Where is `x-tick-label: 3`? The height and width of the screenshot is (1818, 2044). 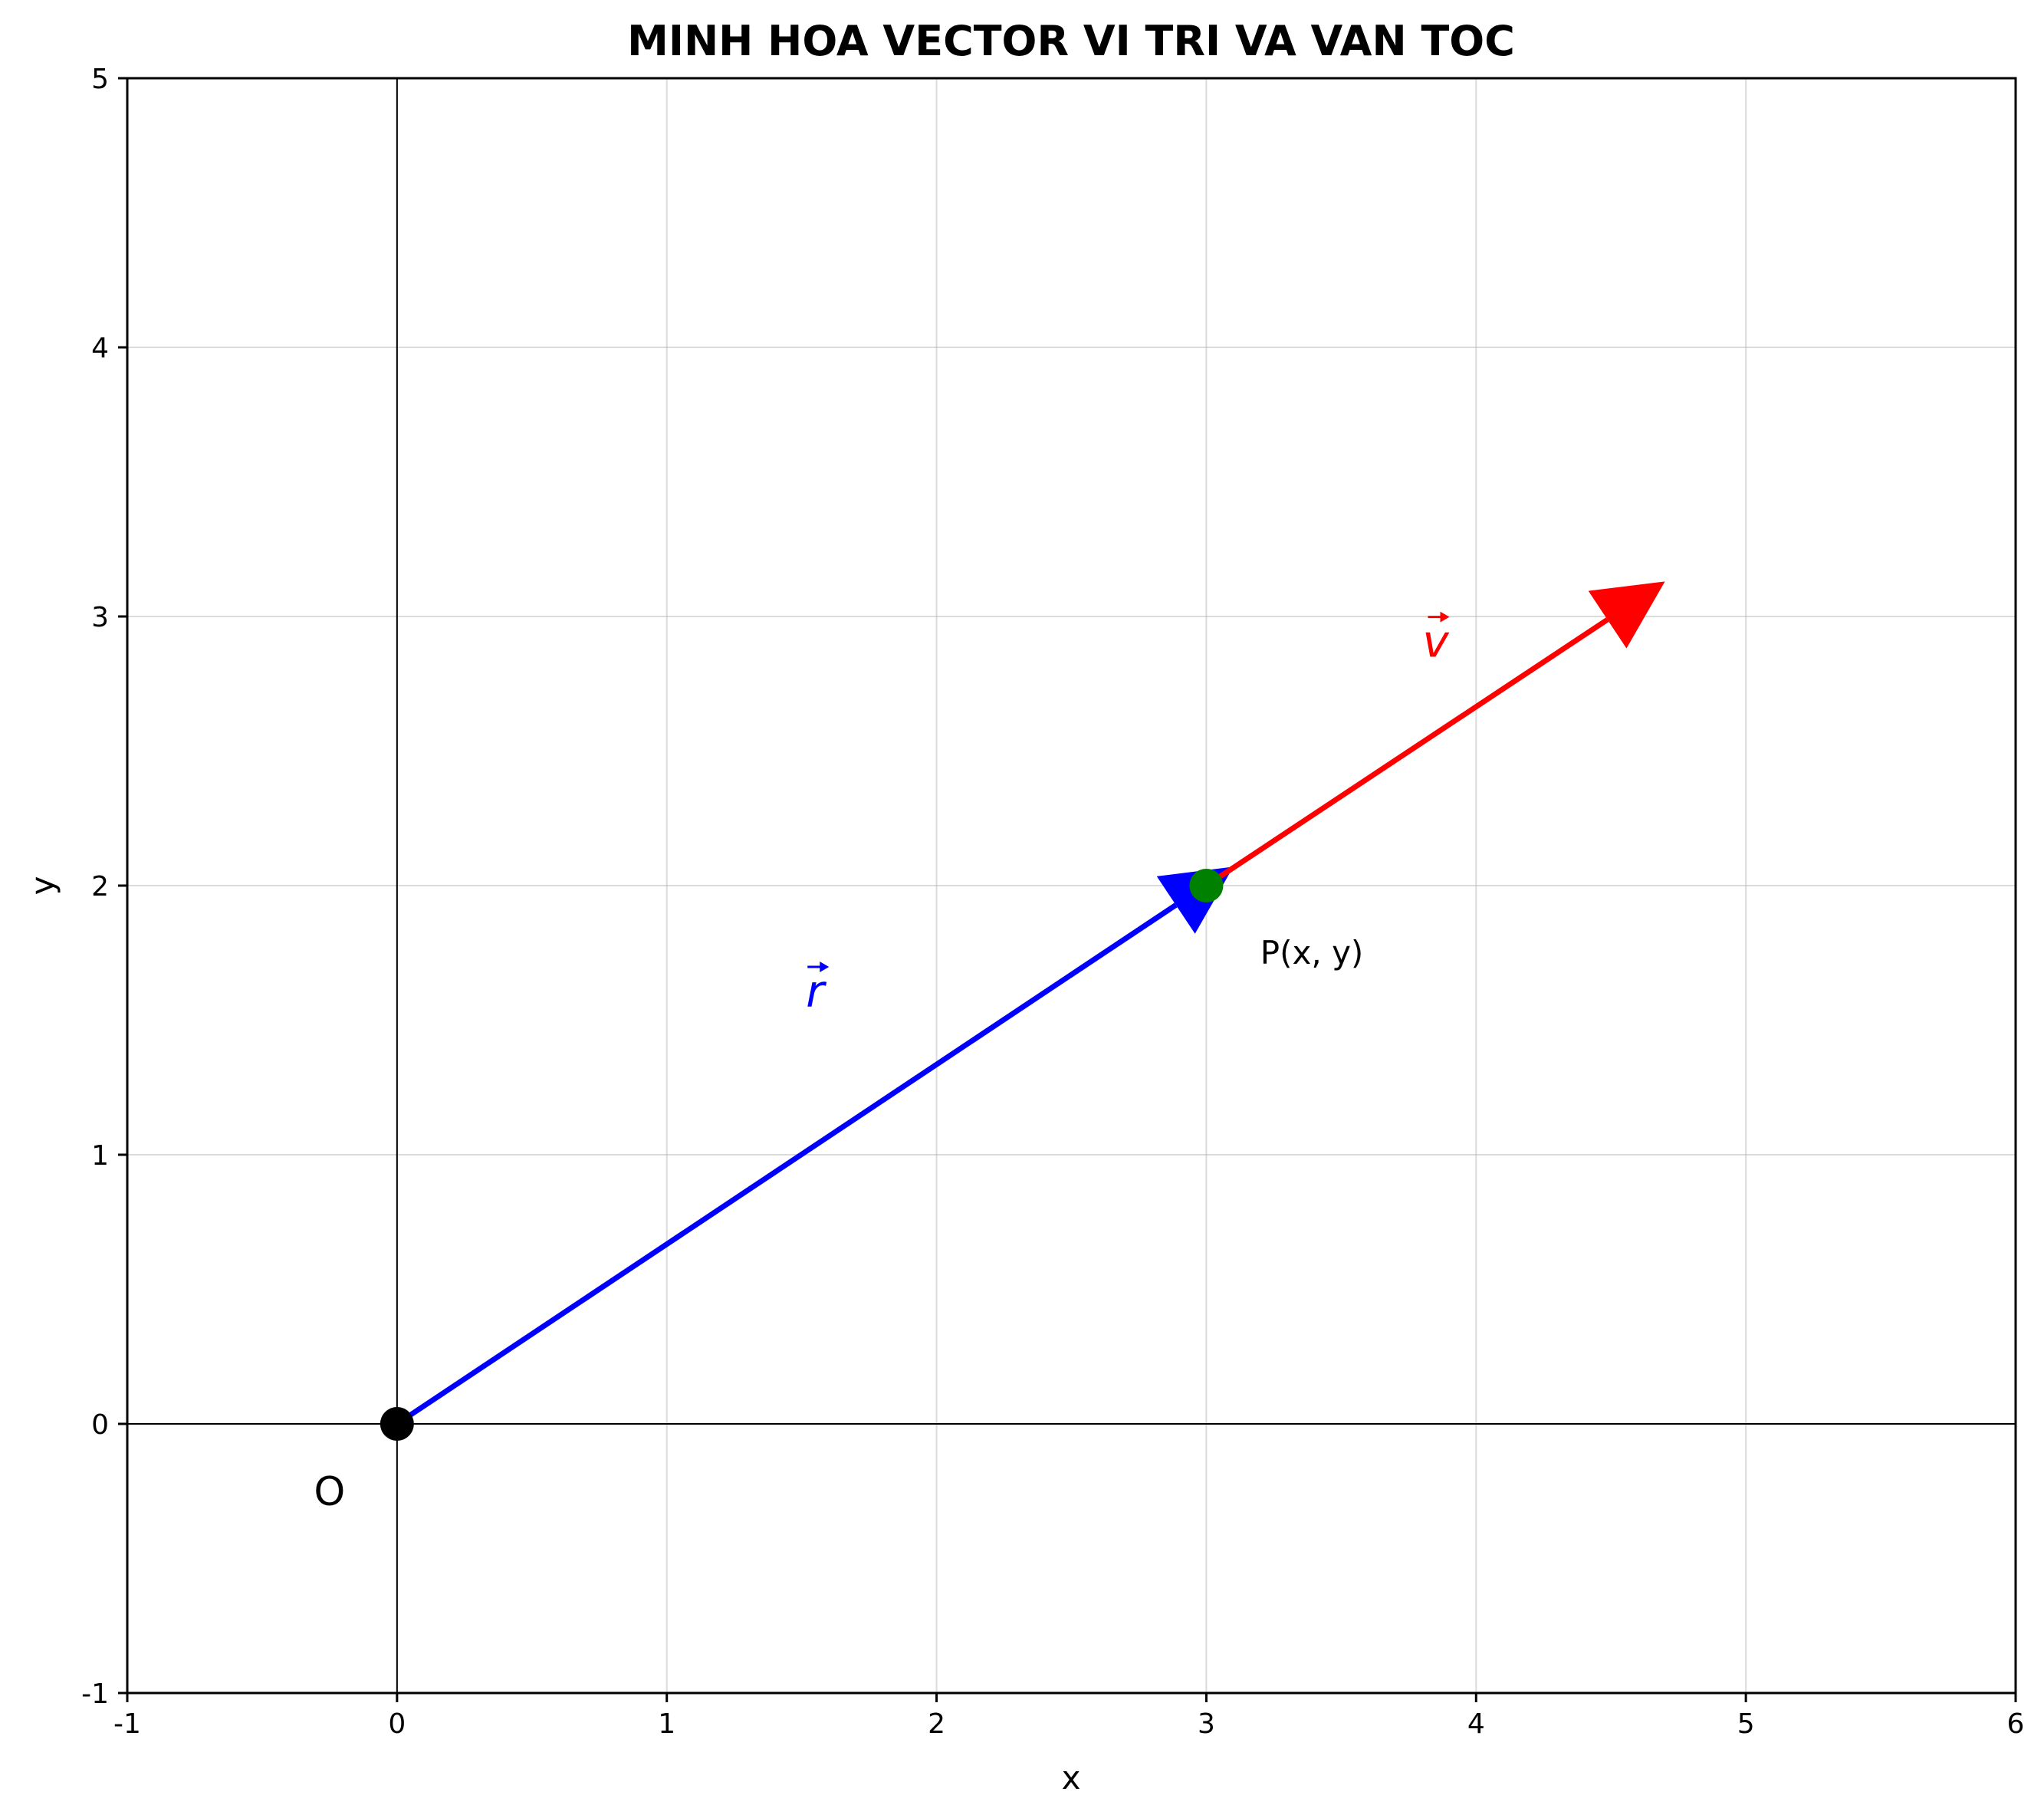 x-tick-label: 3 is located at coordinates (1206, 1724).